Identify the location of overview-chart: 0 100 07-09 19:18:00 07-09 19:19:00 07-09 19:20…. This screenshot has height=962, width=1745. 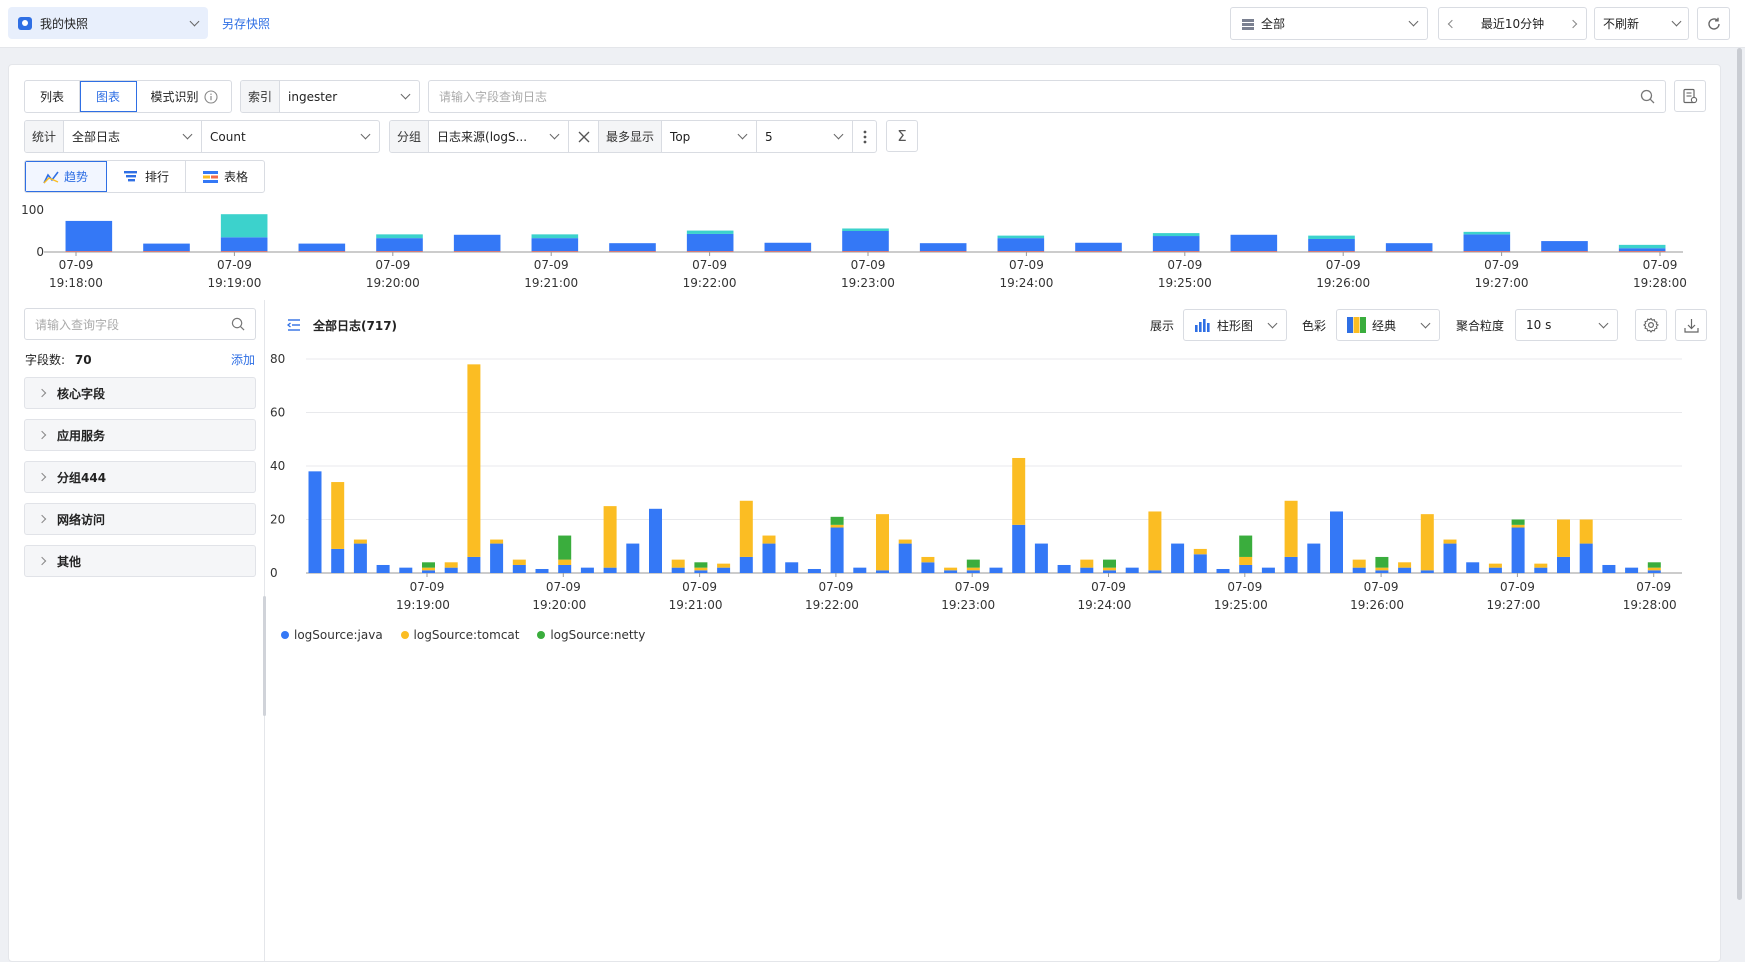
(872, 247).